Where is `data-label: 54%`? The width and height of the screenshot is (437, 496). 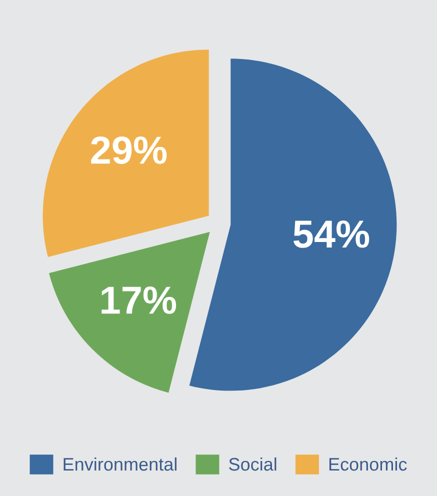 data-label: 54% is located at coordinates (332, 234).